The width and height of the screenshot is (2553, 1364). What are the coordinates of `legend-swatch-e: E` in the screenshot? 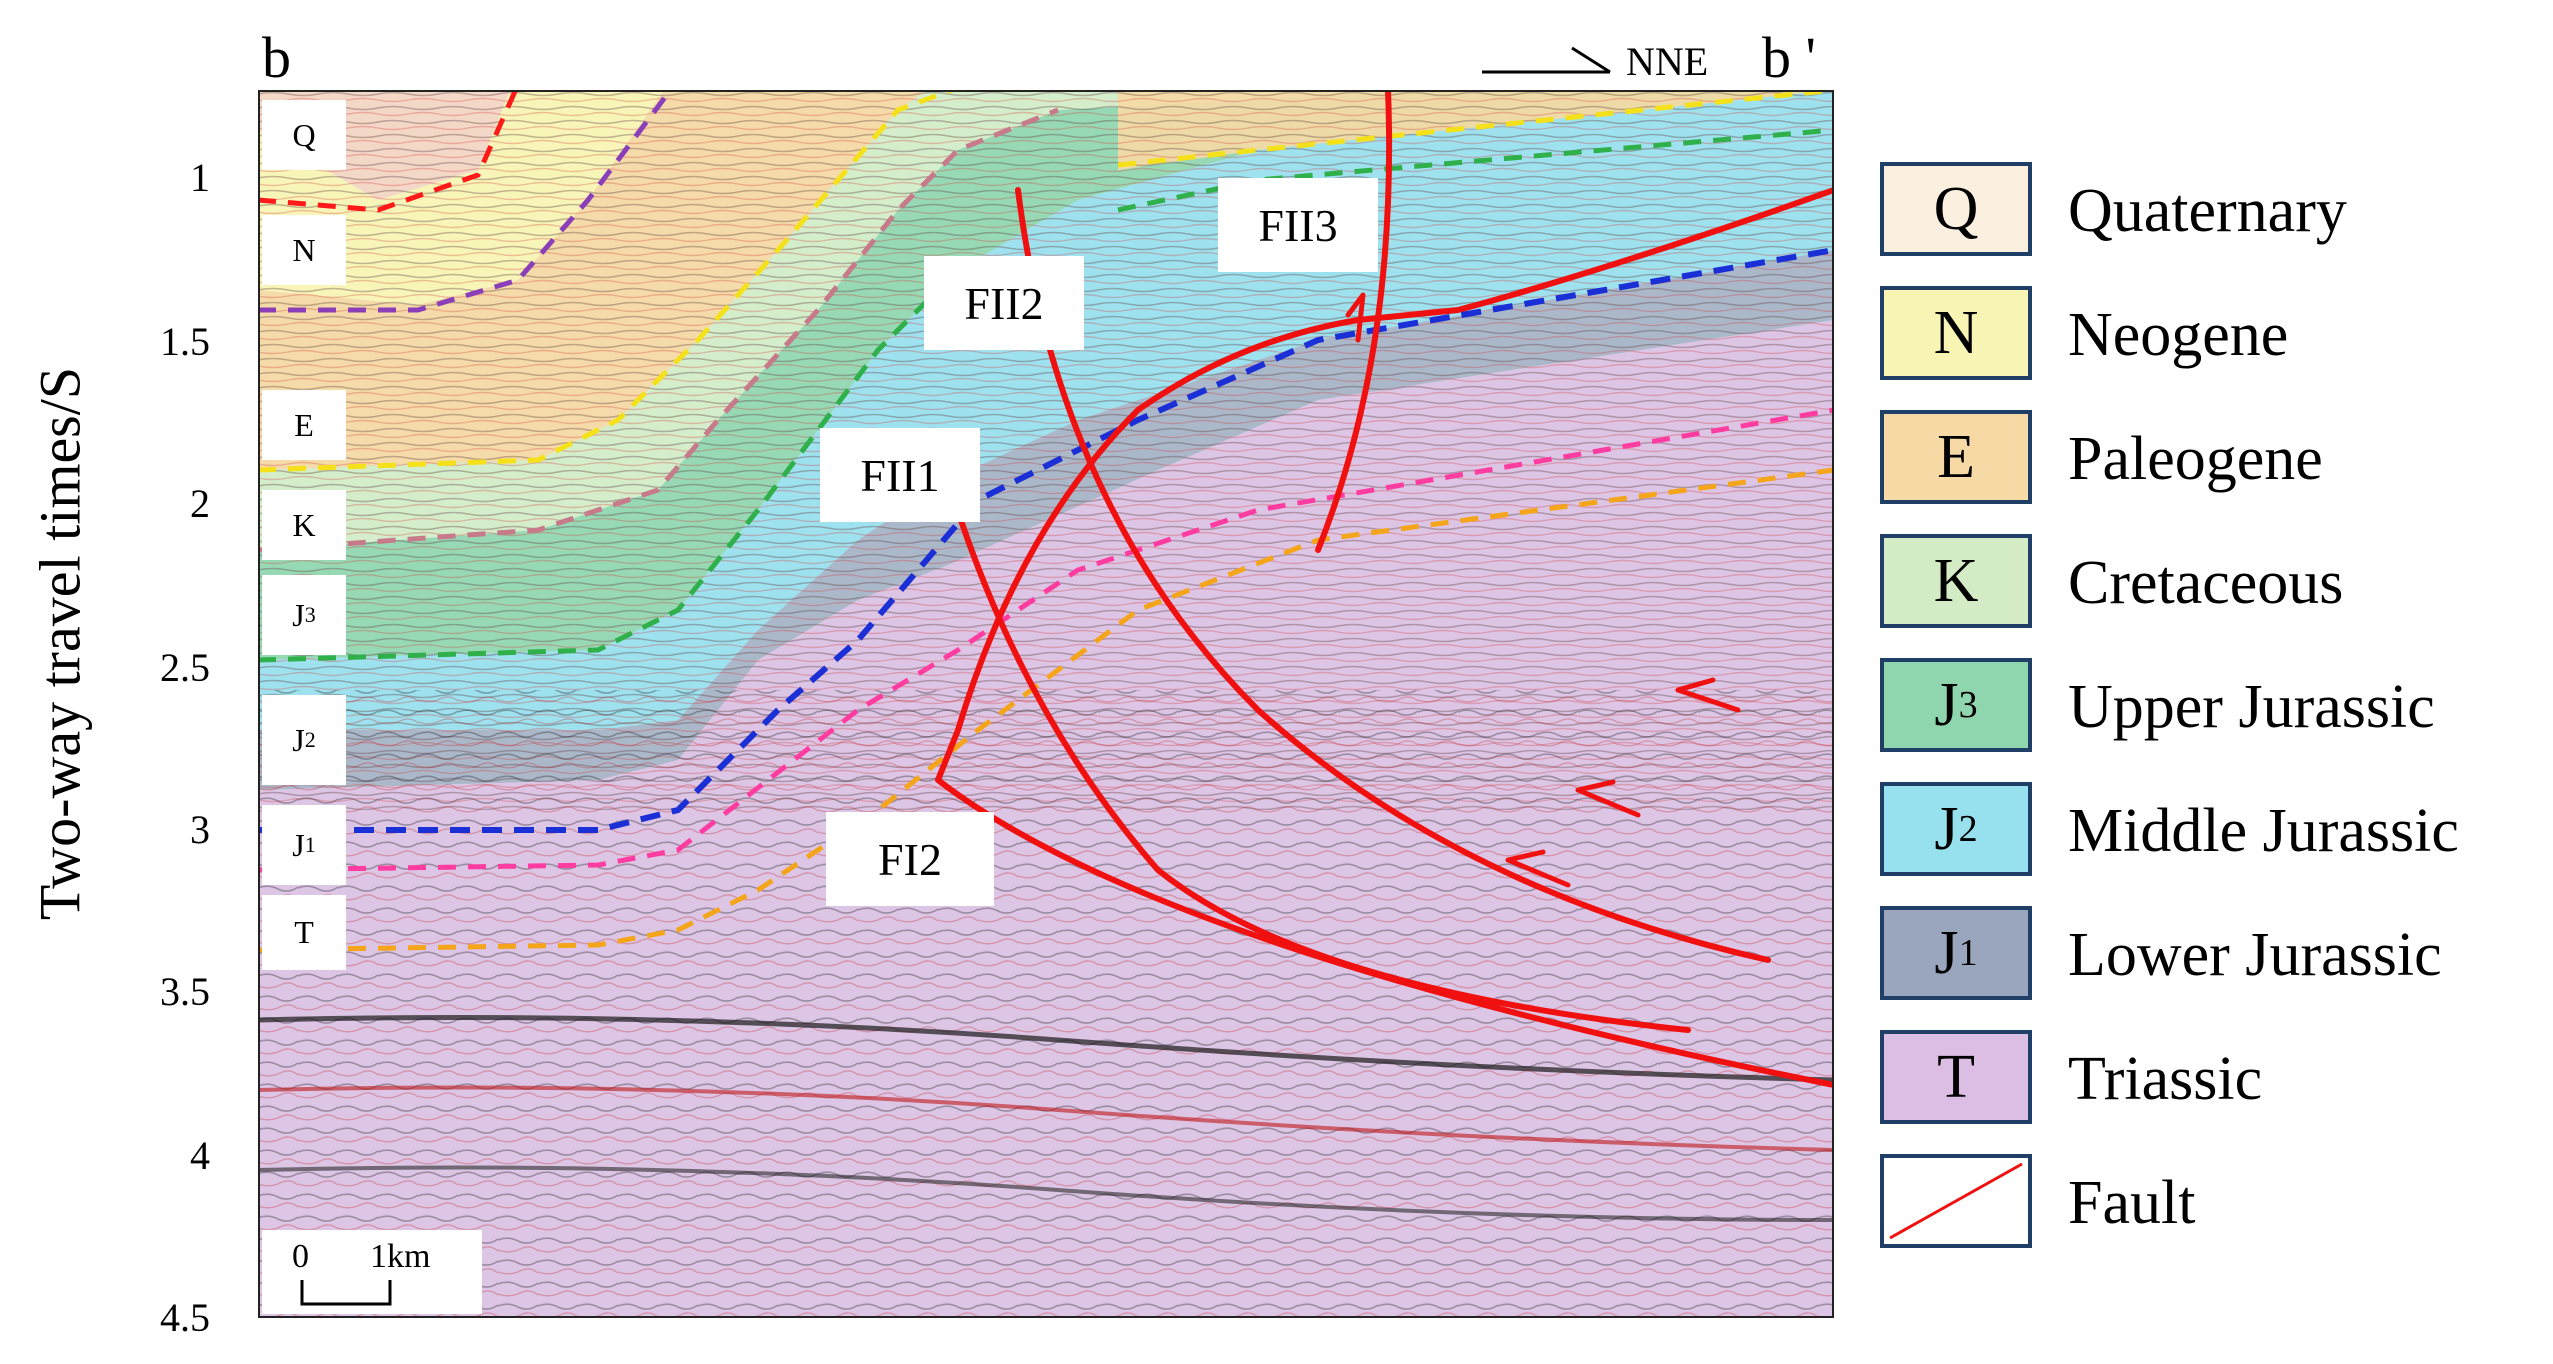 It's located at (1956, 457).